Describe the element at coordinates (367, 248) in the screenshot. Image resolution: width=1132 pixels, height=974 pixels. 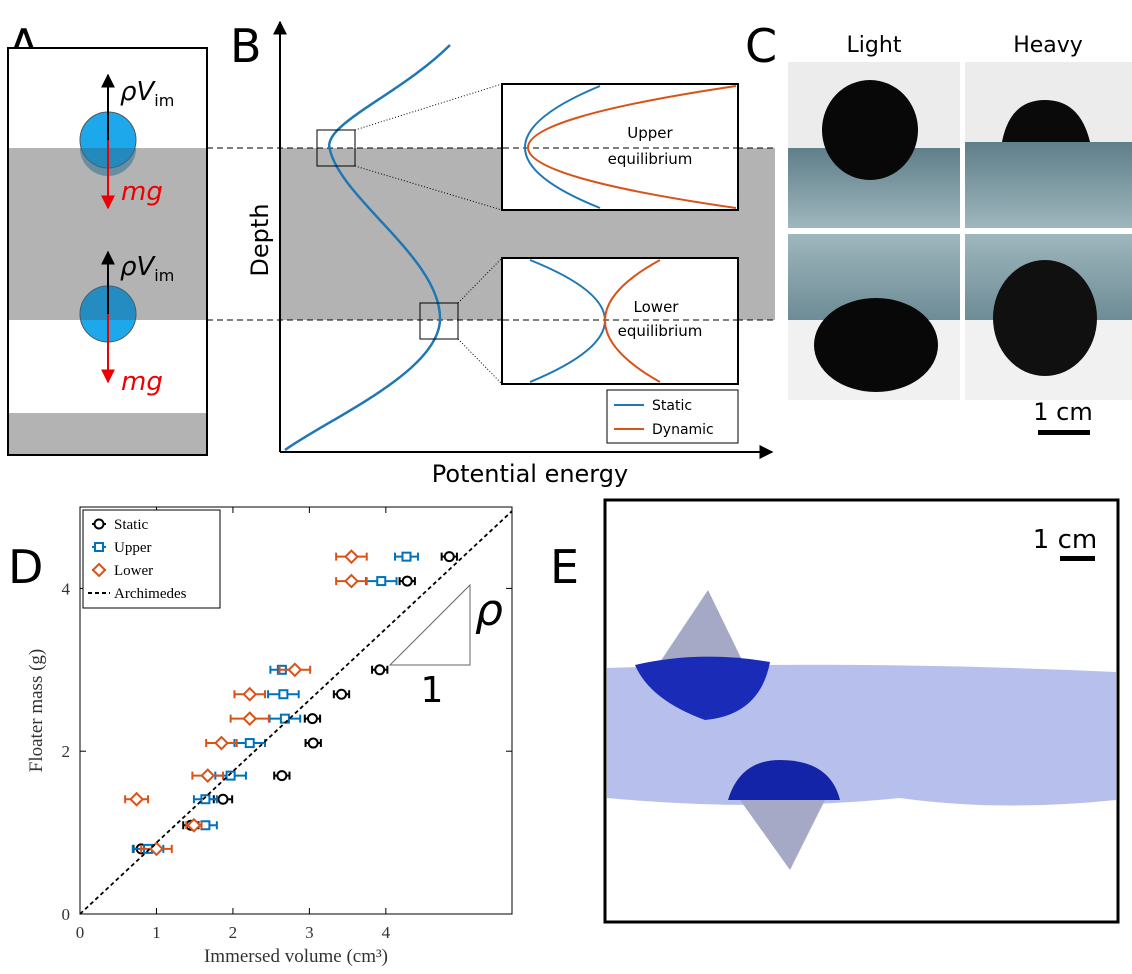
I see `energy-curve` at that location.